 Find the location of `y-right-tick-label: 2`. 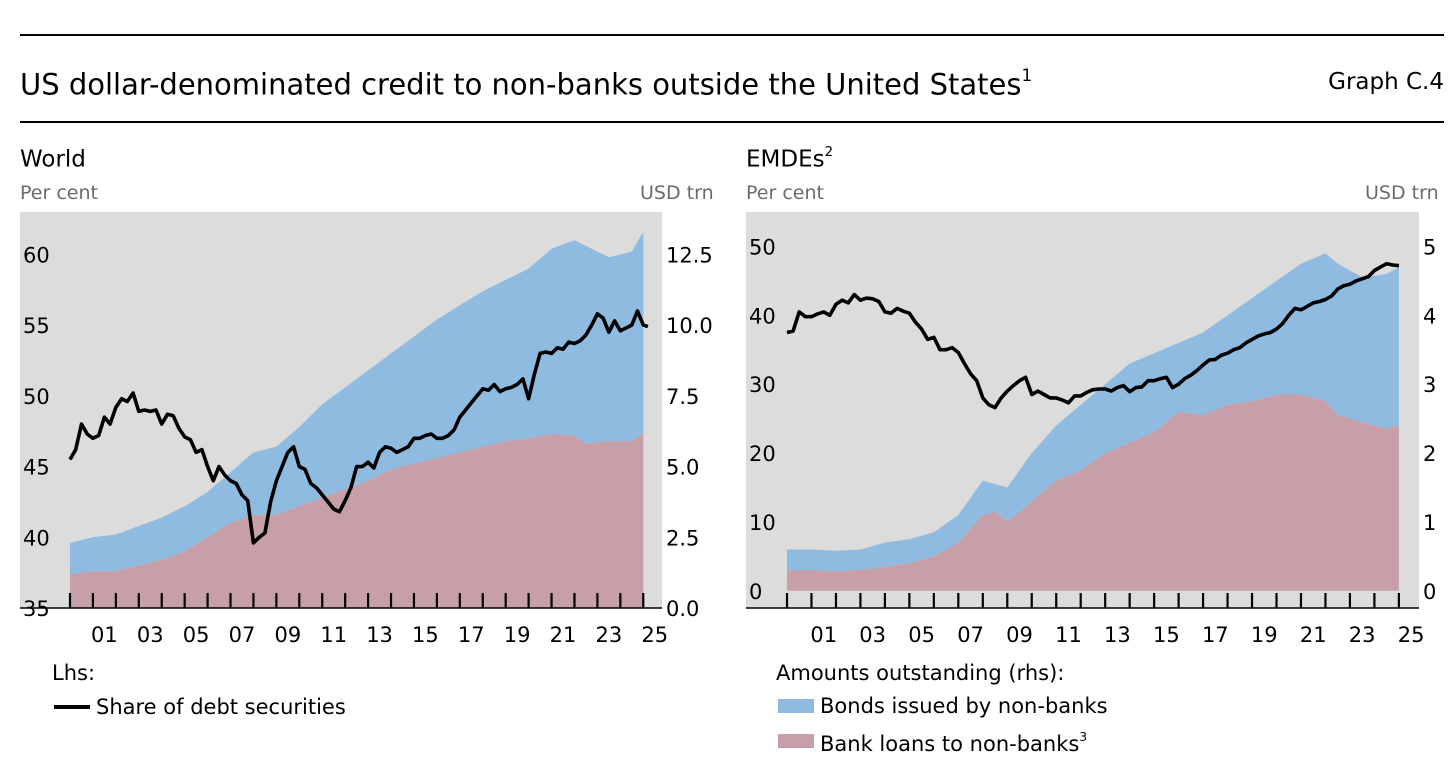

y-right-tick-label: 2 is located at coordinates (1429, 454).